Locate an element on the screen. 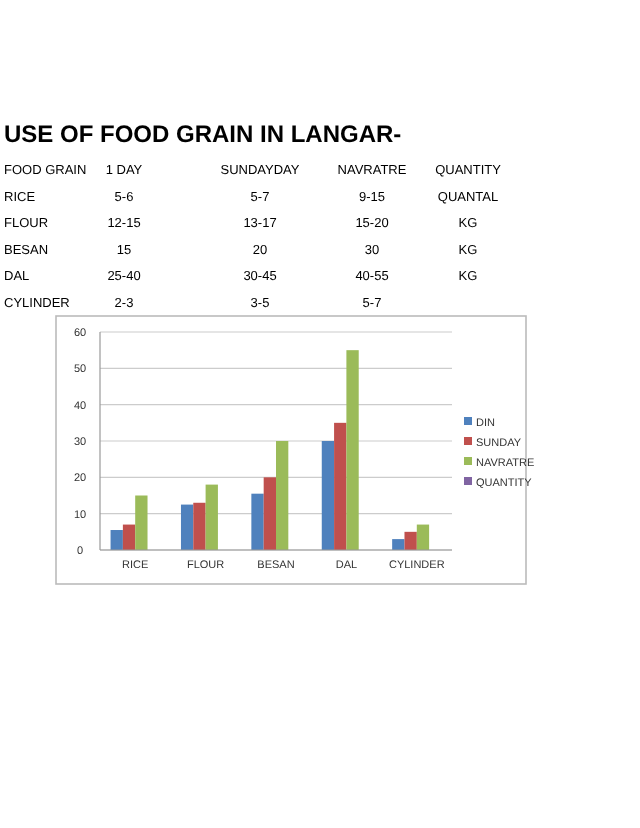  chart-title: USE OF FOOD GRAIN IN LANGAR- is located at coordinates (203, 134).